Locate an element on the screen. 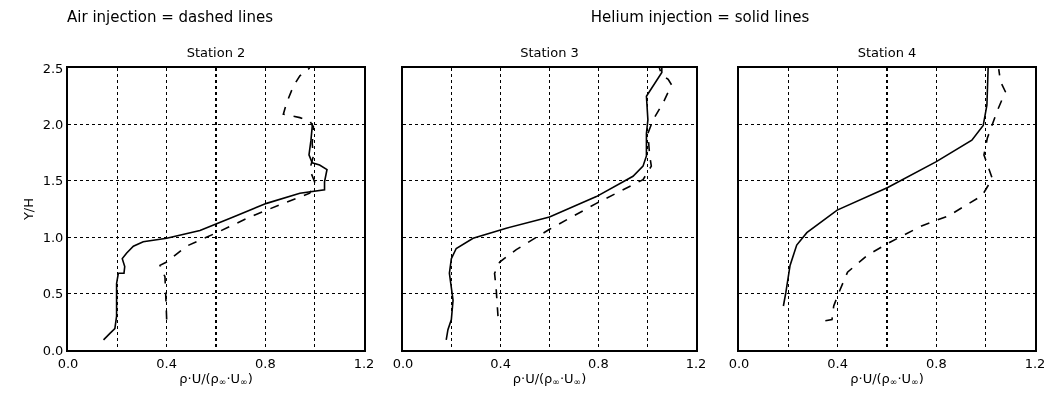 This screenshot has height=402, width=1047. y-tick-label: 2.5 is located at coordinates (53, 68).